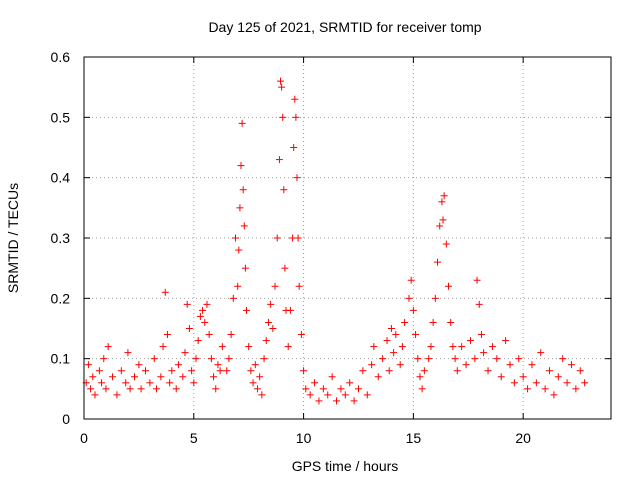 The image size is (640, 480). What do you see at coordinates (523, 438) in the screenshot?
I see `x-tick-label: 20` at bounding box center [523, 438].